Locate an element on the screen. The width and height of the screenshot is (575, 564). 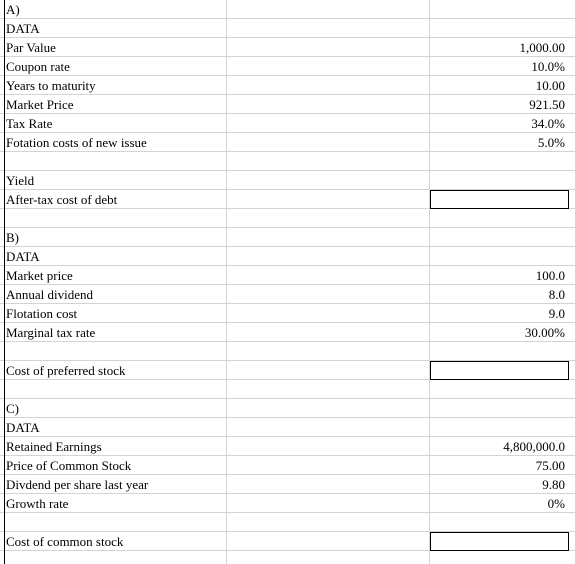
value-price-of-common-stock: 75.00 is located at coordinates (550, 465).